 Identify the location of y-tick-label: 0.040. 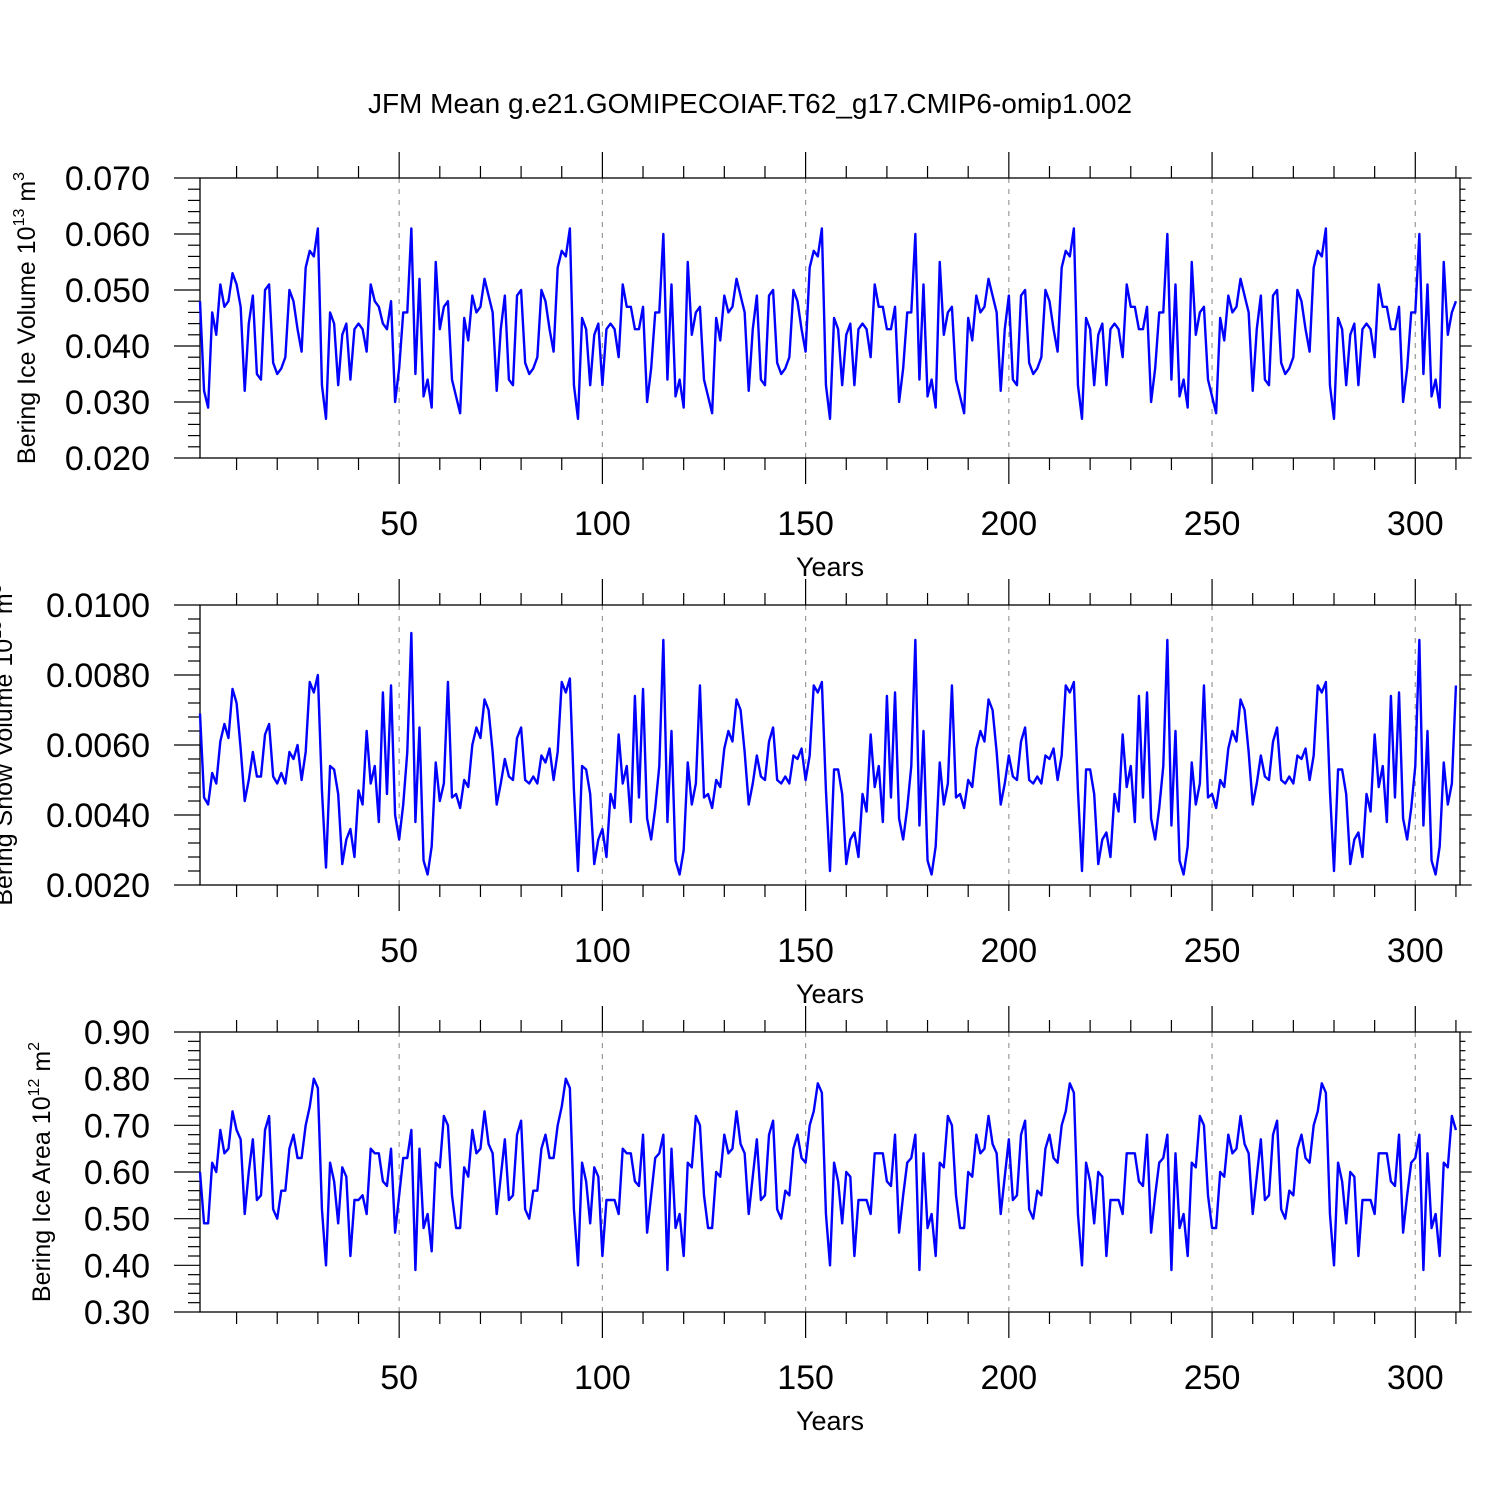
(107, 347).